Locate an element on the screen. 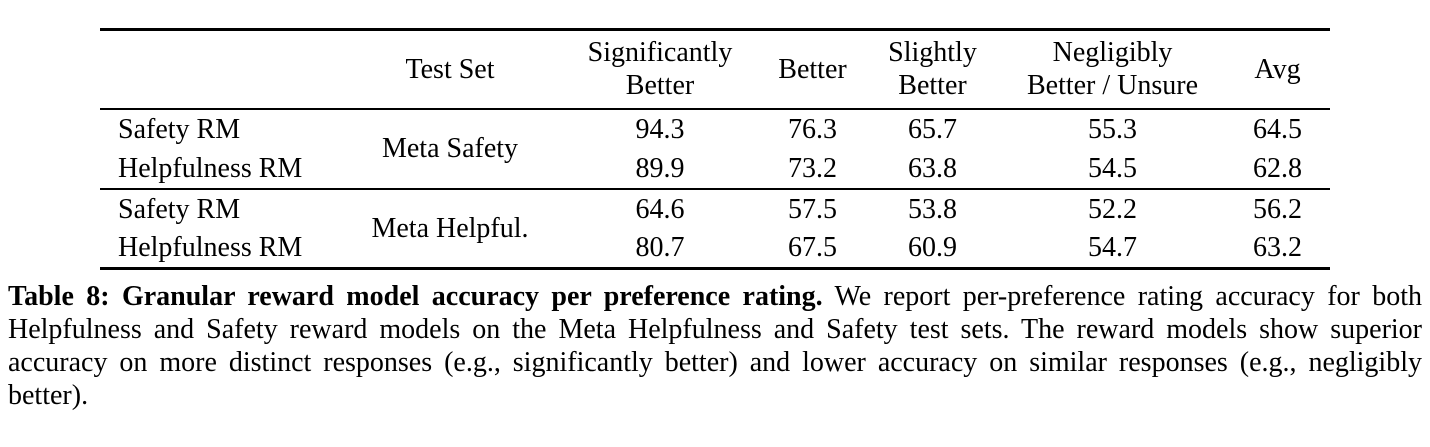 The height and width of the screenshot is (447, 1430). value-cell: 89.9 is located at coordinates (660, 169).